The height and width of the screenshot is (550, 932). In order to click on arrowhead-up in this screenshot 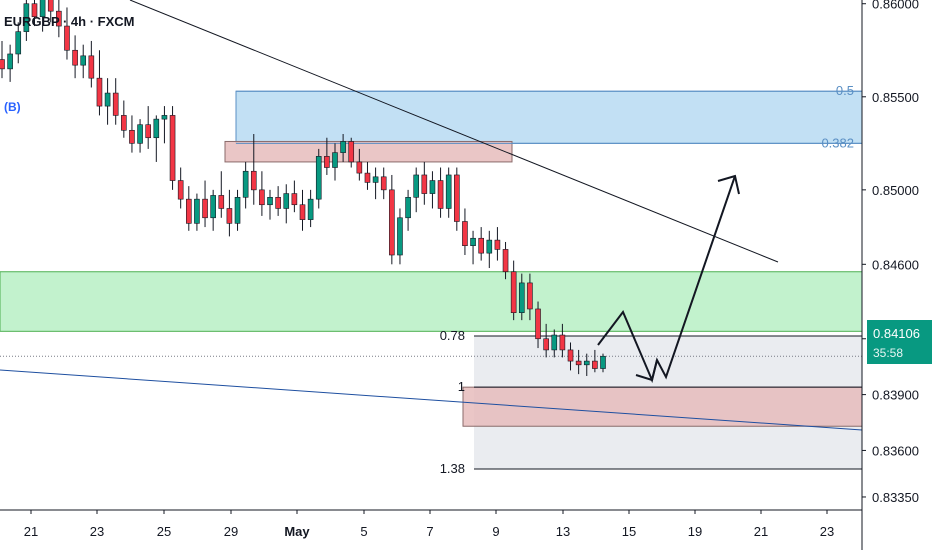, I will do `click(728, 184)`.